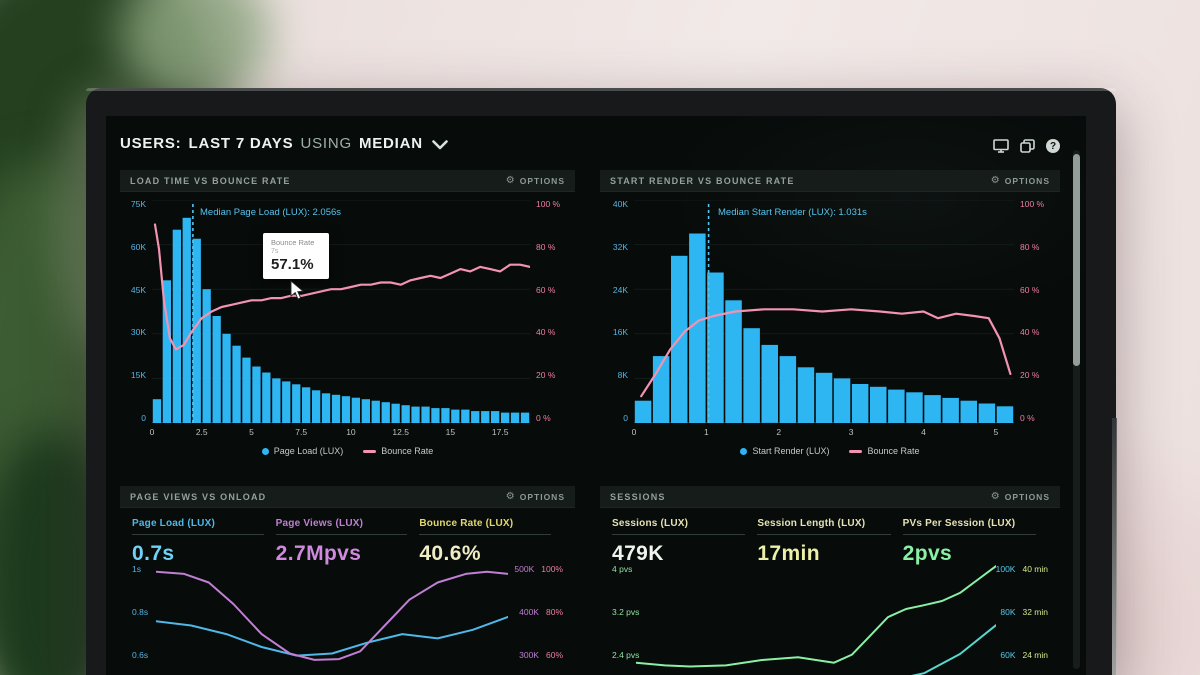 Image resolution: width=1200 pixels, height=675 pixels. I want to click on histogram-plot: Median Start Render (LUX): 1.031s, so click(824, 311).